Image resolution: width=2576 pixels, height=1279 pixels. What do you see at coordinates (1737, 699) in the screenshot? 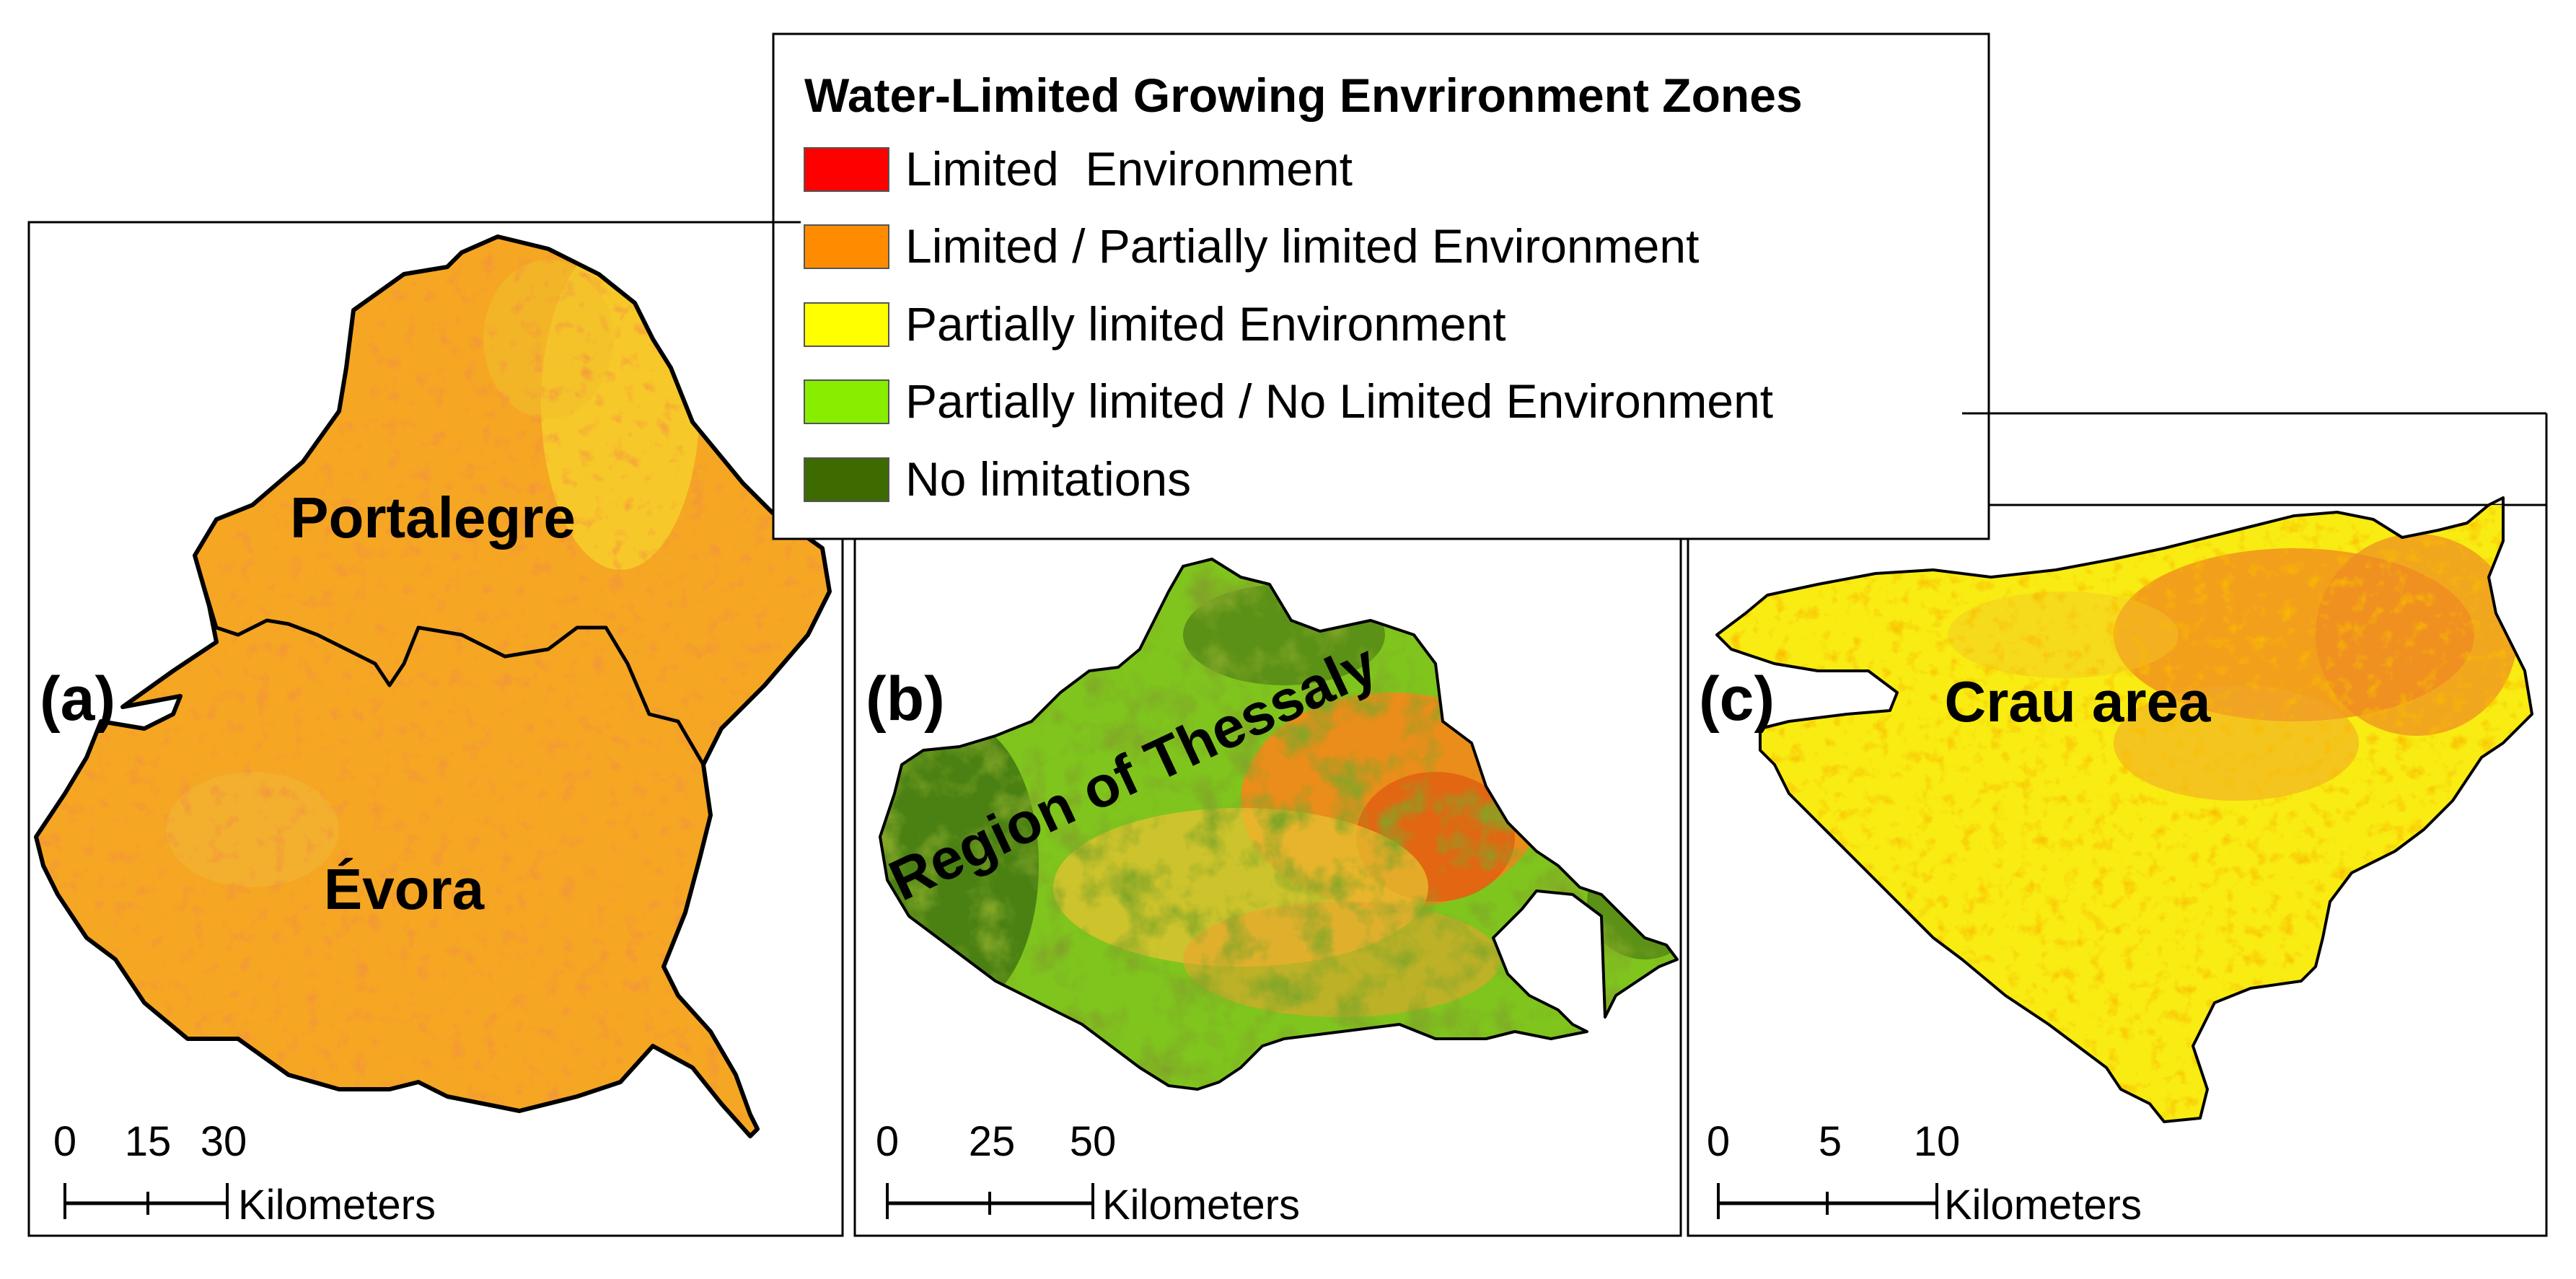
I see `panel-label-c: (c)` at bounding box center [1737, 699].